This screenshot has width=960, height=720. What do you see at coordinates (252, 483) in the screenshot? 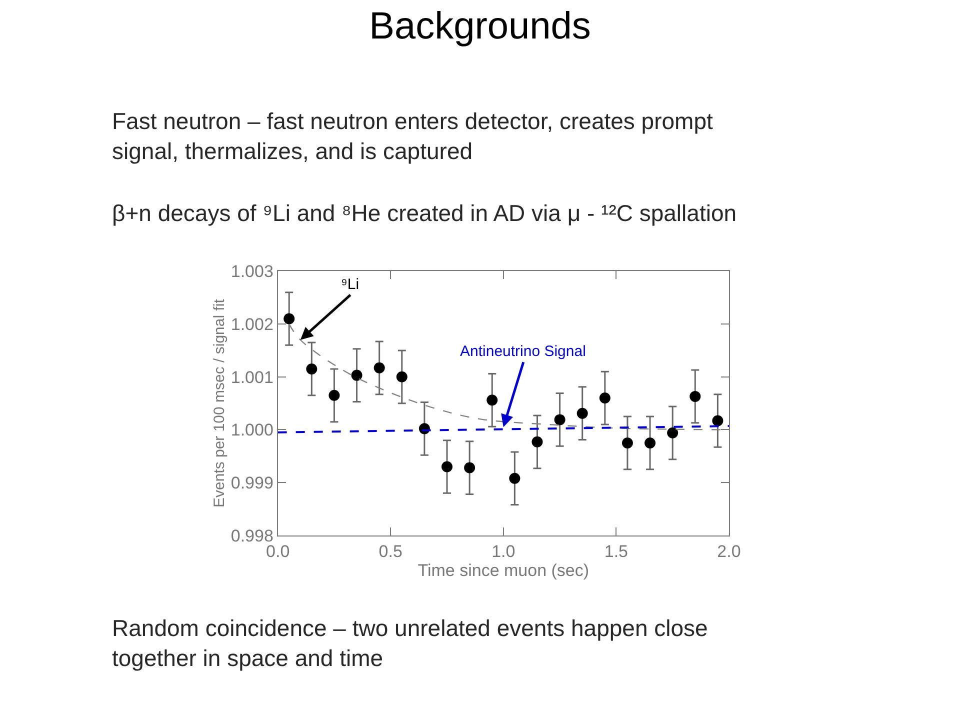
I see `y-tick-label: 0.999` at bounding box center [252, 483].